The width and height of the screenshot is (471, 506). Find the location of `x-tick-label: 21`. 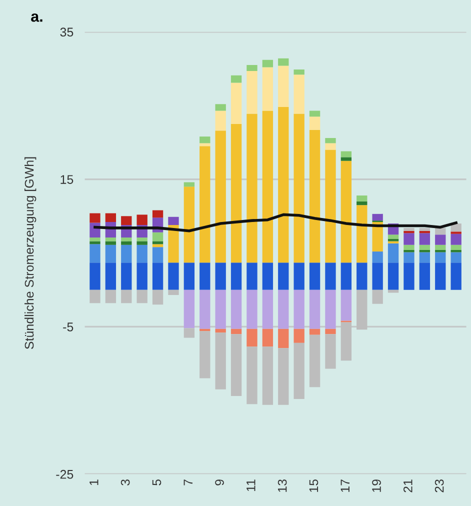

x-tick-label: 21 is located at coordinates (407, 486).